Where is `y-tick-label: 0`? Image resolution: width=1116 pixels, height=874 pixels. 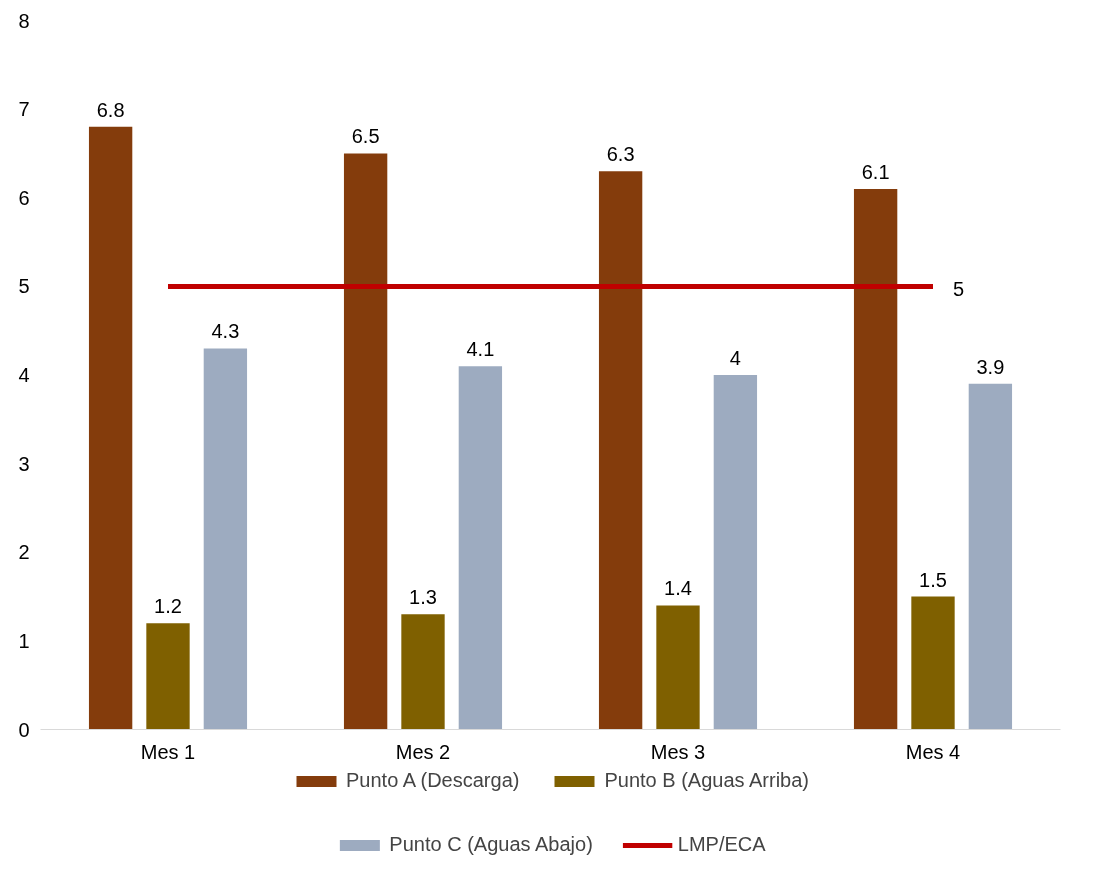
y-tick-label: 0 is located at coordinates (24, 729).